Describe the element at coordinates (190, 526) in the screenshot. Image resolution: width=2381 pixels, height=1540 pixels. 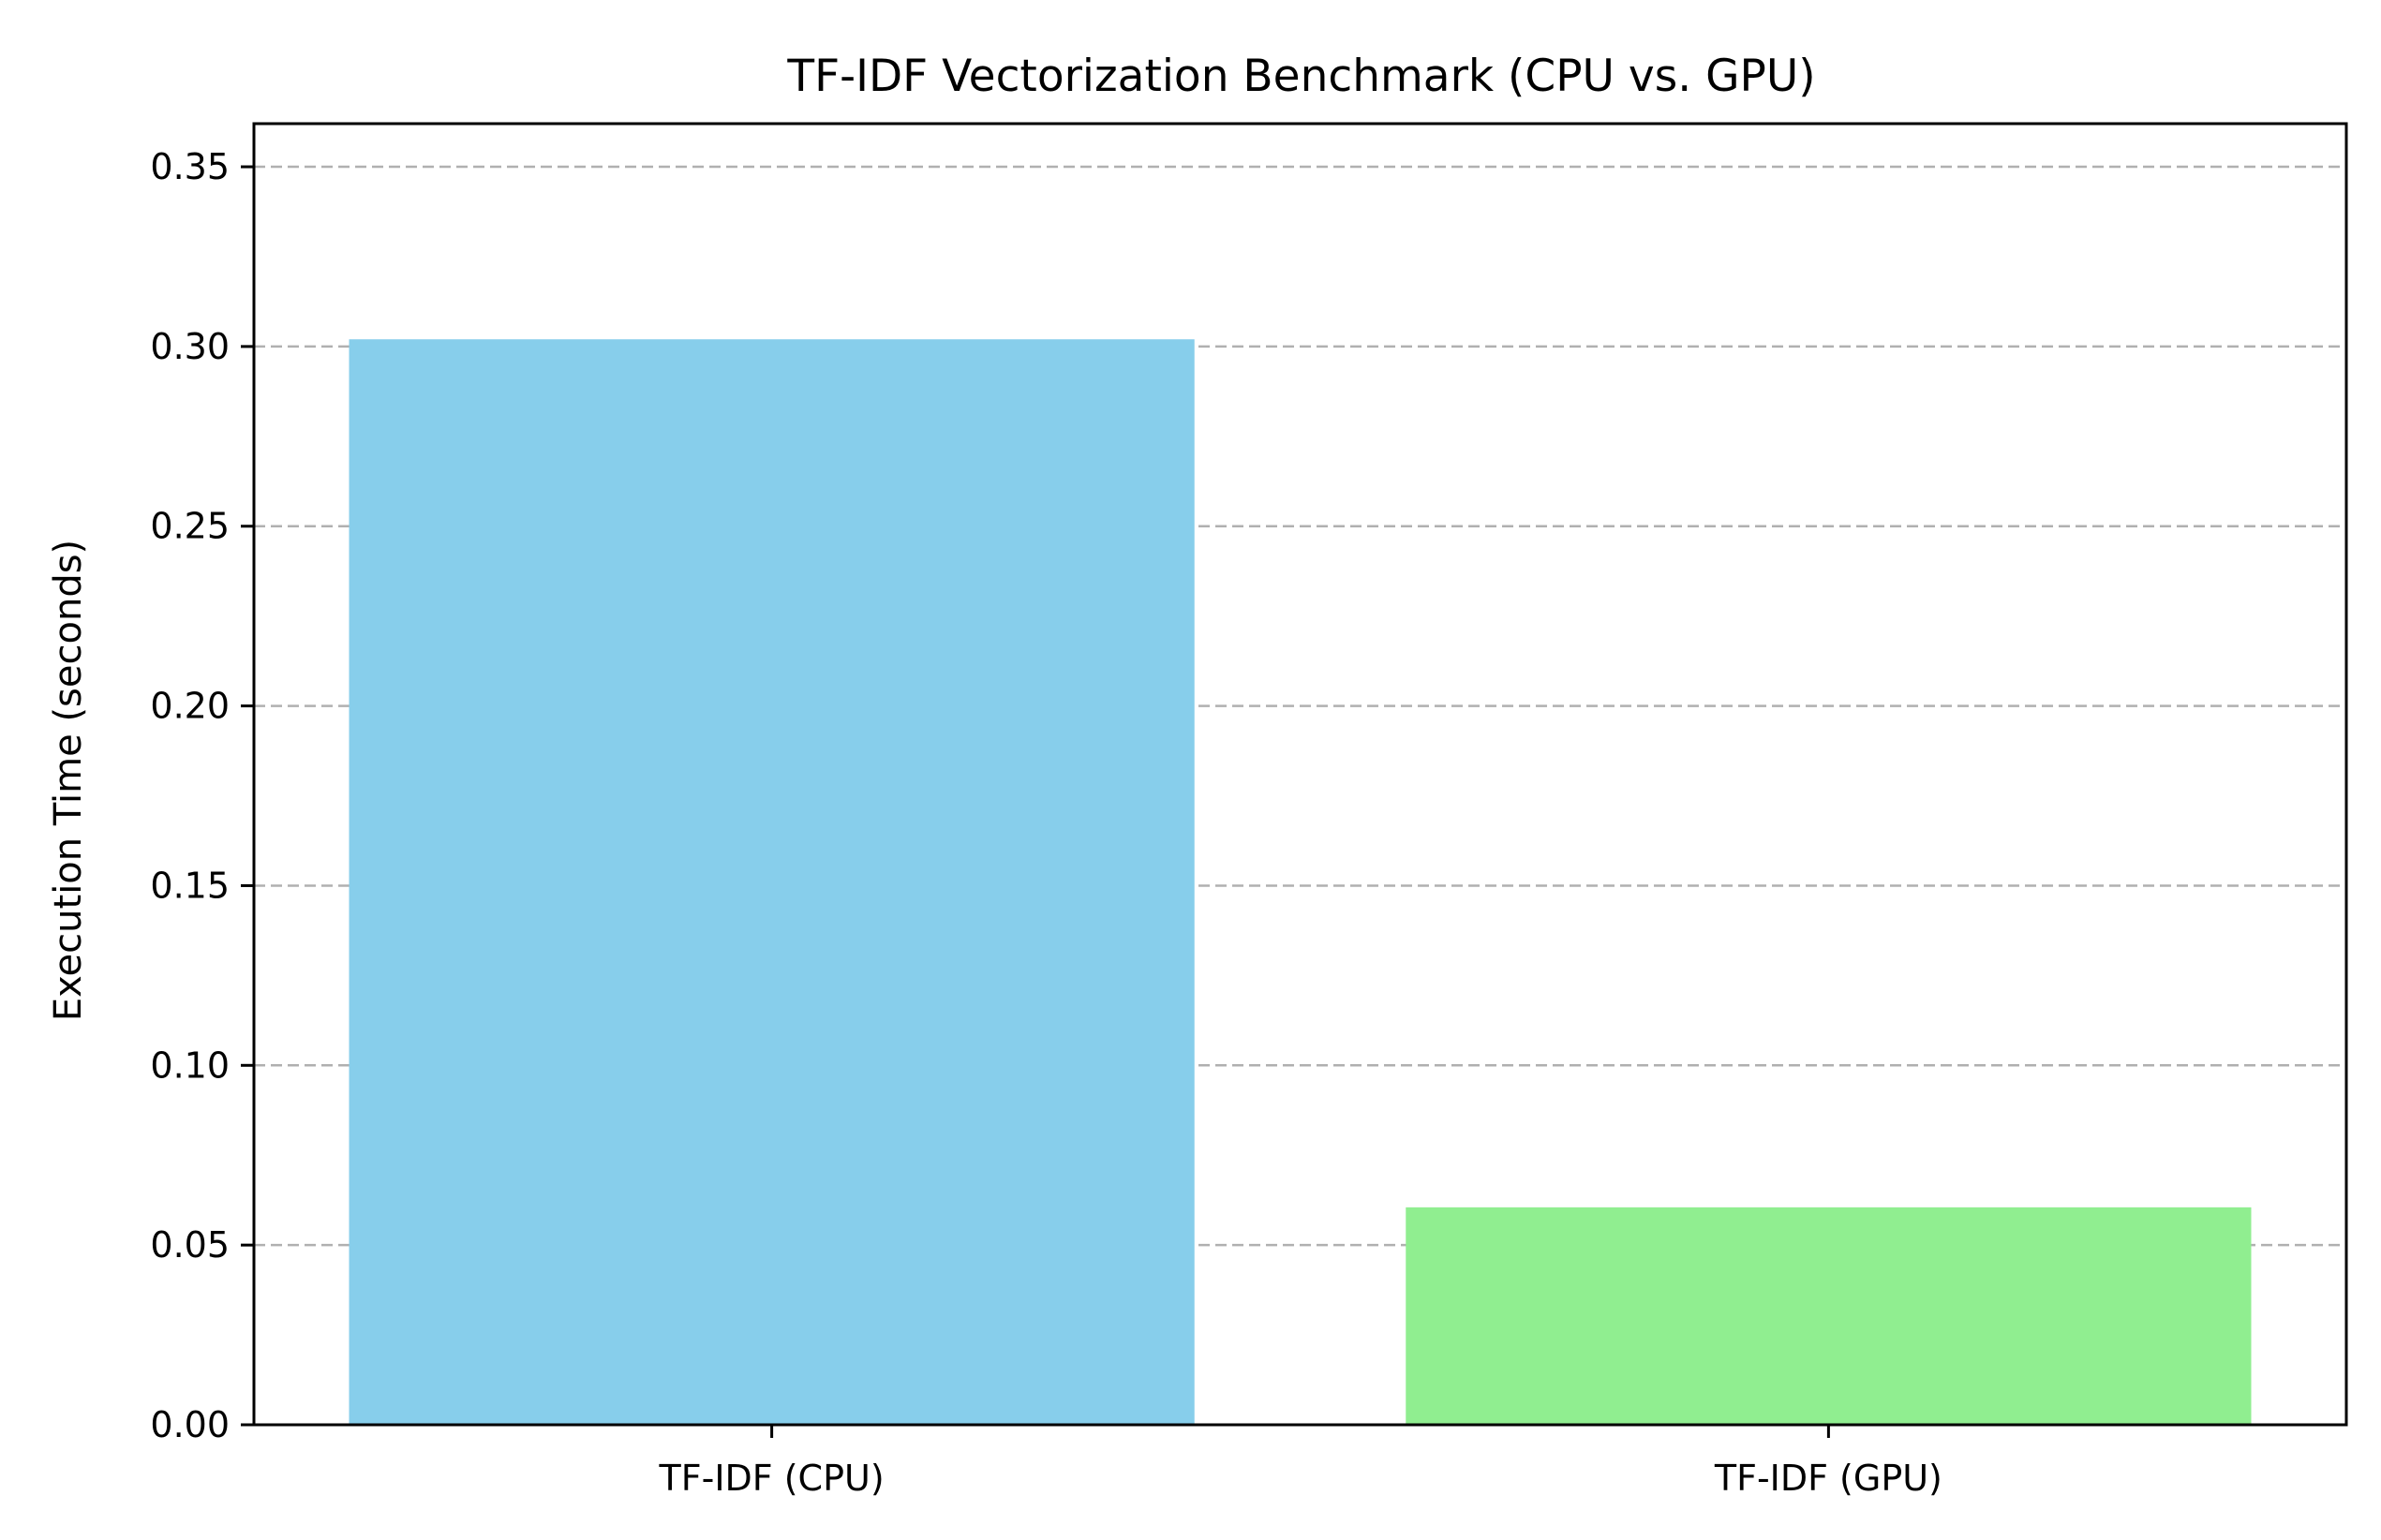
I see `y-tick-label: 0.25` at that location.